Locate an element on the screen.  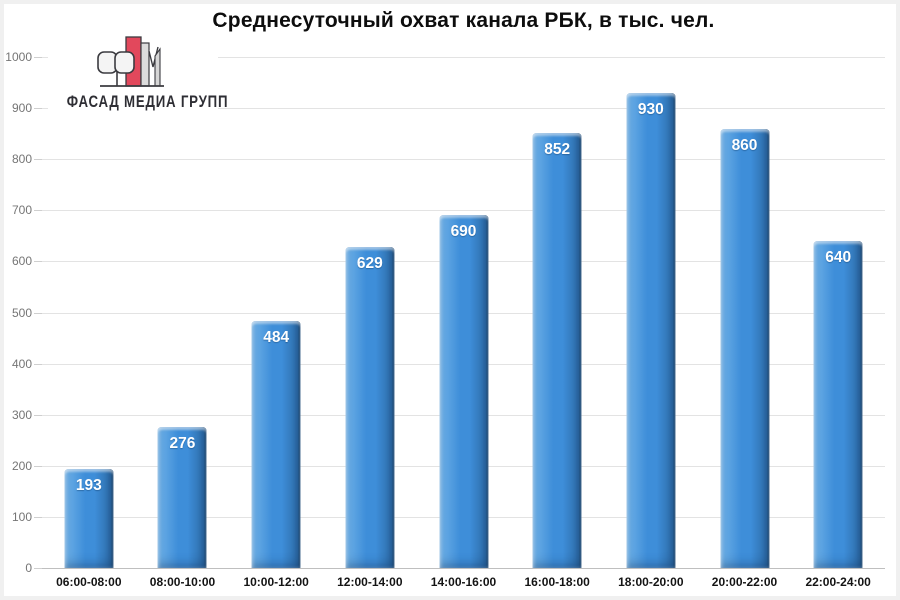
bar-group: 860 is located at coordinates (744, 348).